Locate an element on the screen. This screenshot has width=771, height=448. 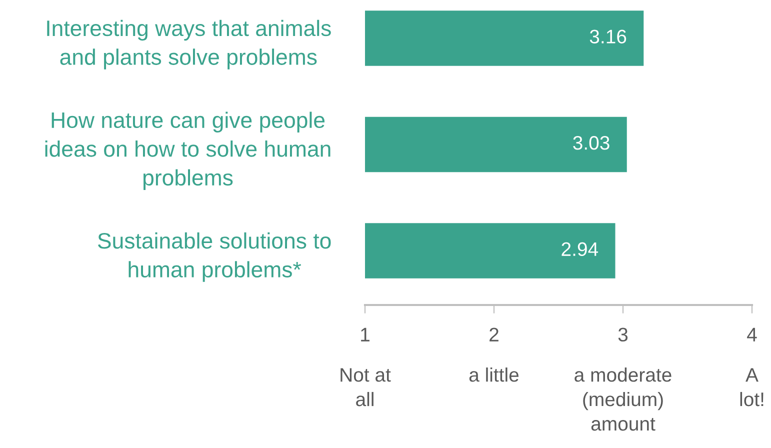
x-tick-label: 2 is located at coordinates (494, 335).